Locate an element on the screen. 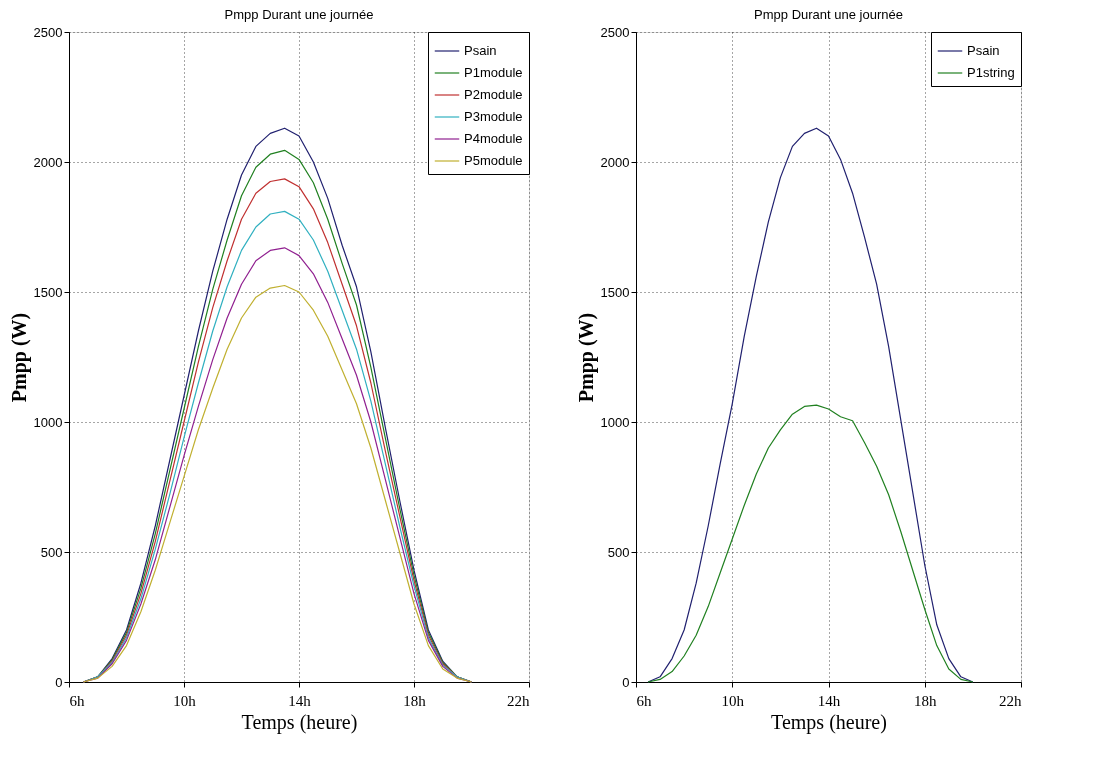  legend-label: P1string is located at coordinates (991, 72).